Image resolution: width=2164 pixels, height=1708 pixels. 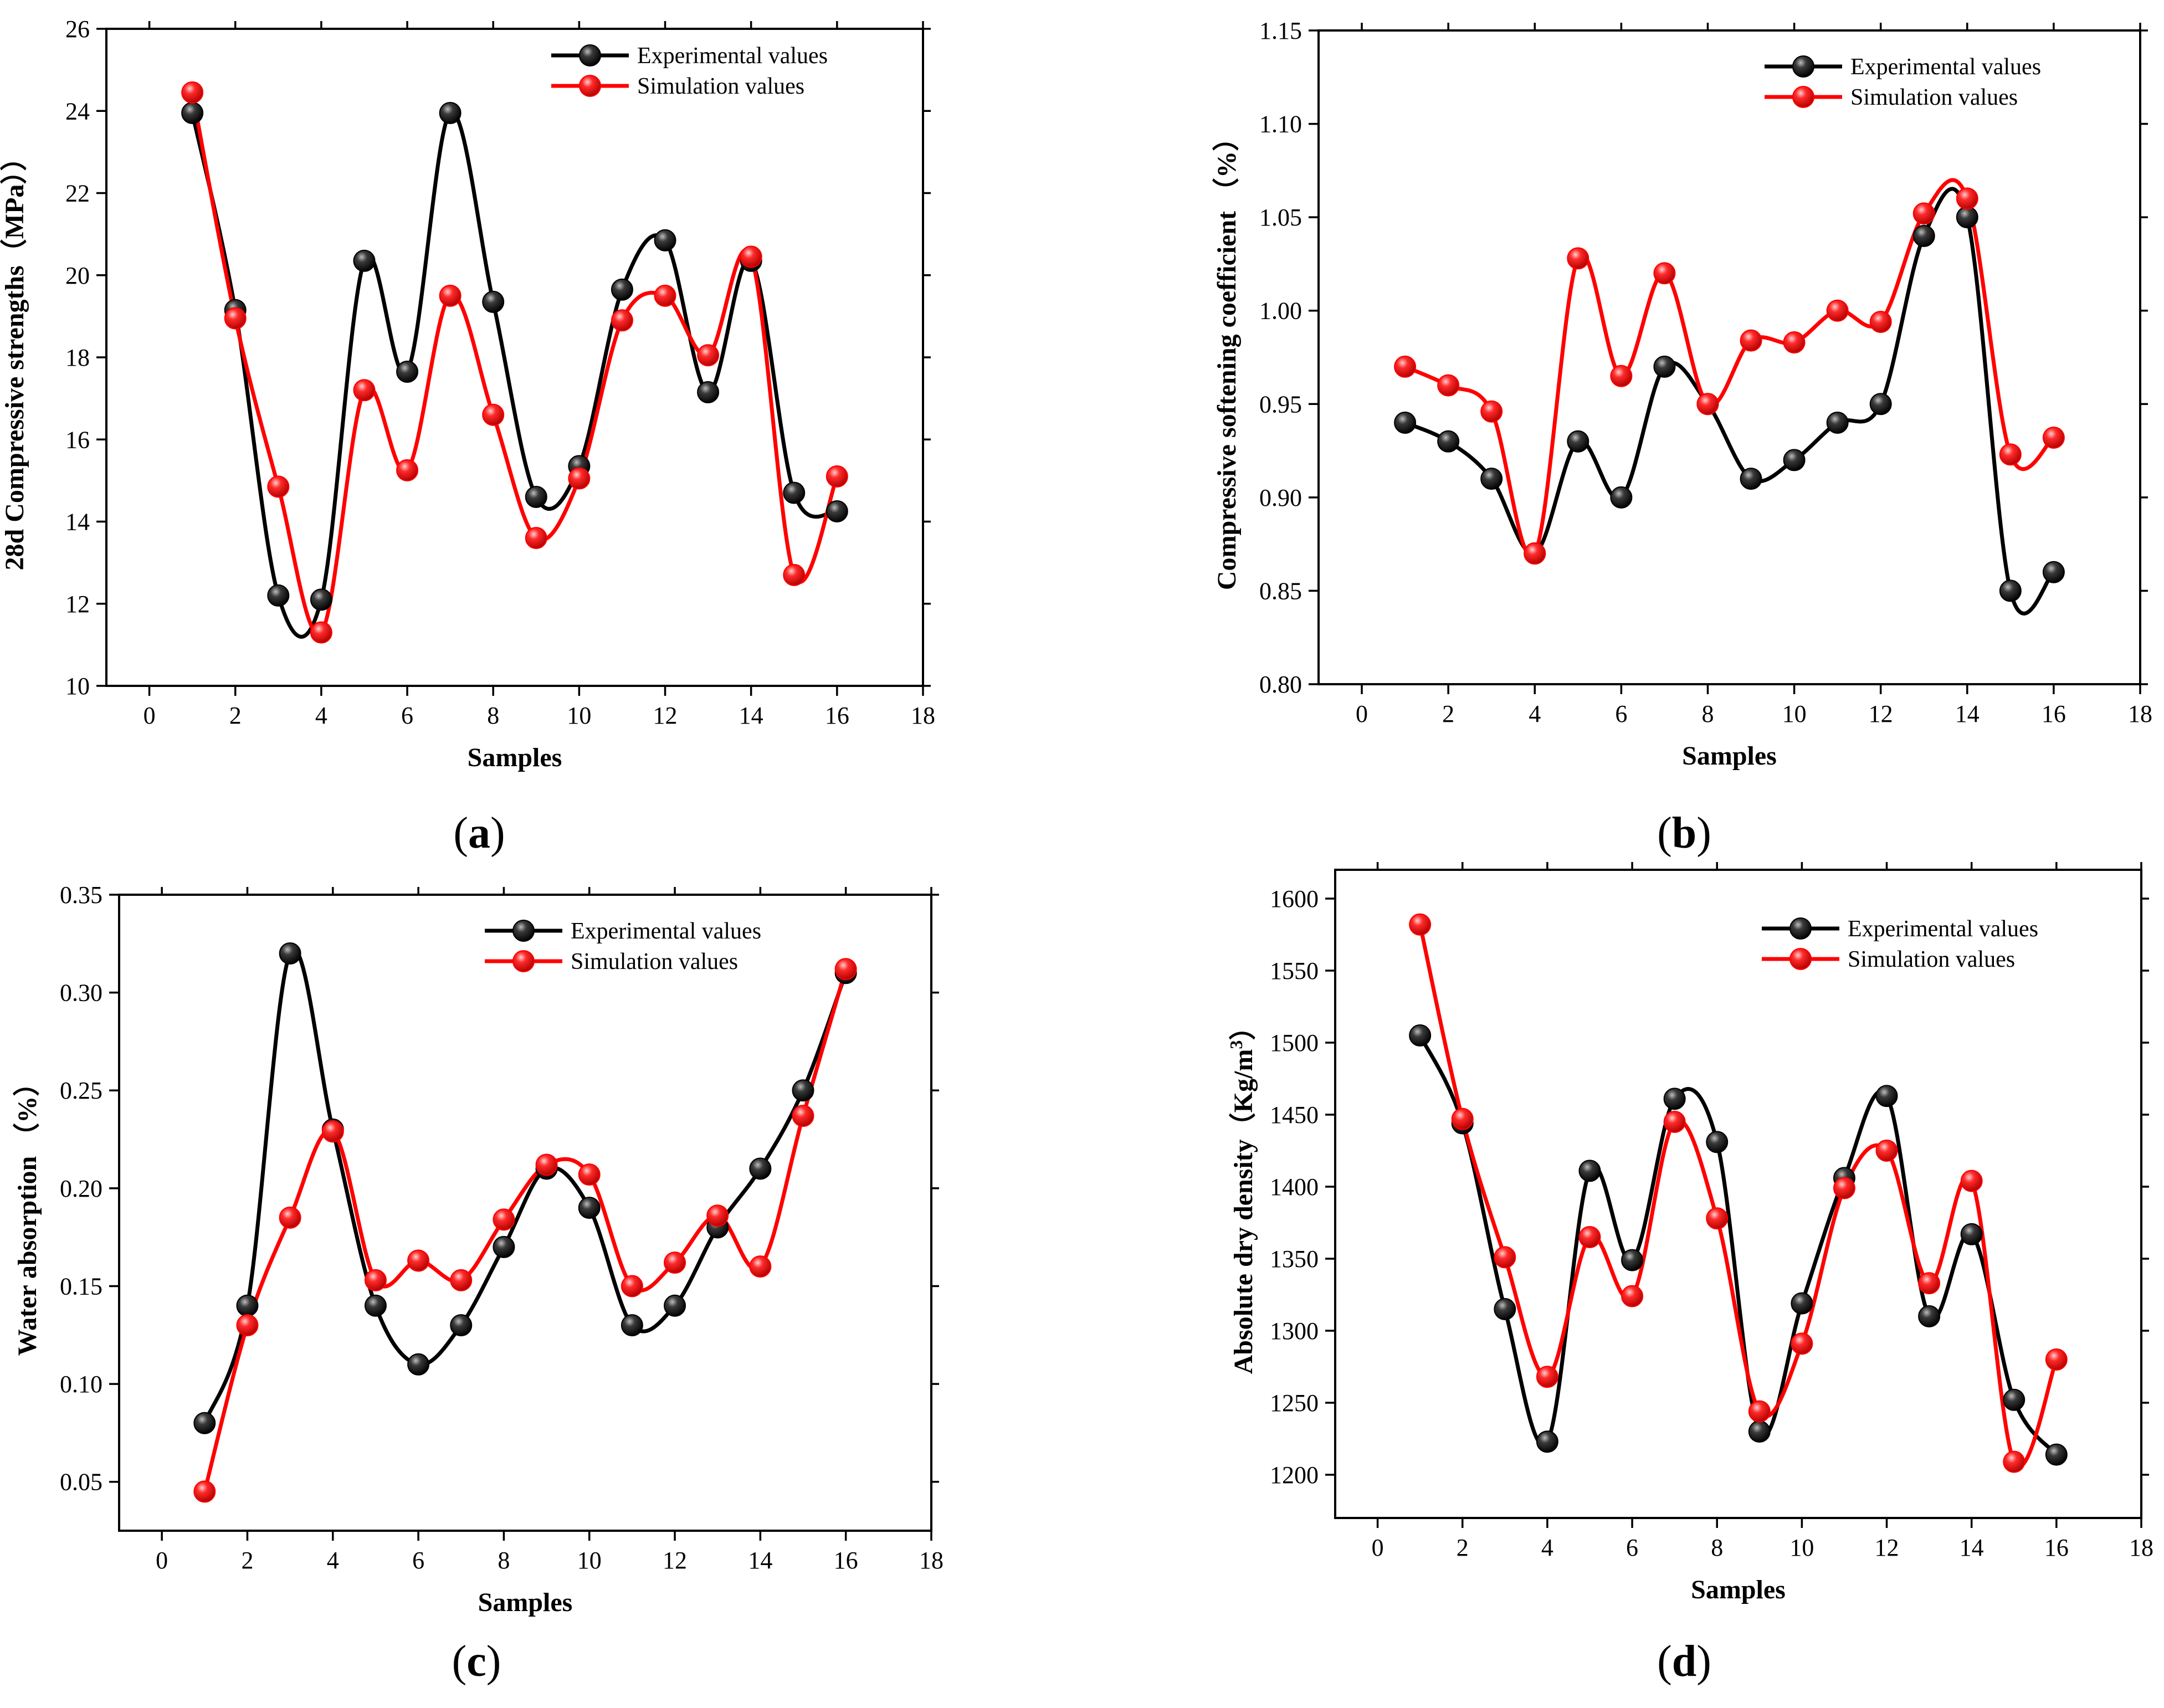 What do you see at coordinates (666, 931) in the screenshot?
I see `legend-label: Experimental values` at bounding box center [666, 931].